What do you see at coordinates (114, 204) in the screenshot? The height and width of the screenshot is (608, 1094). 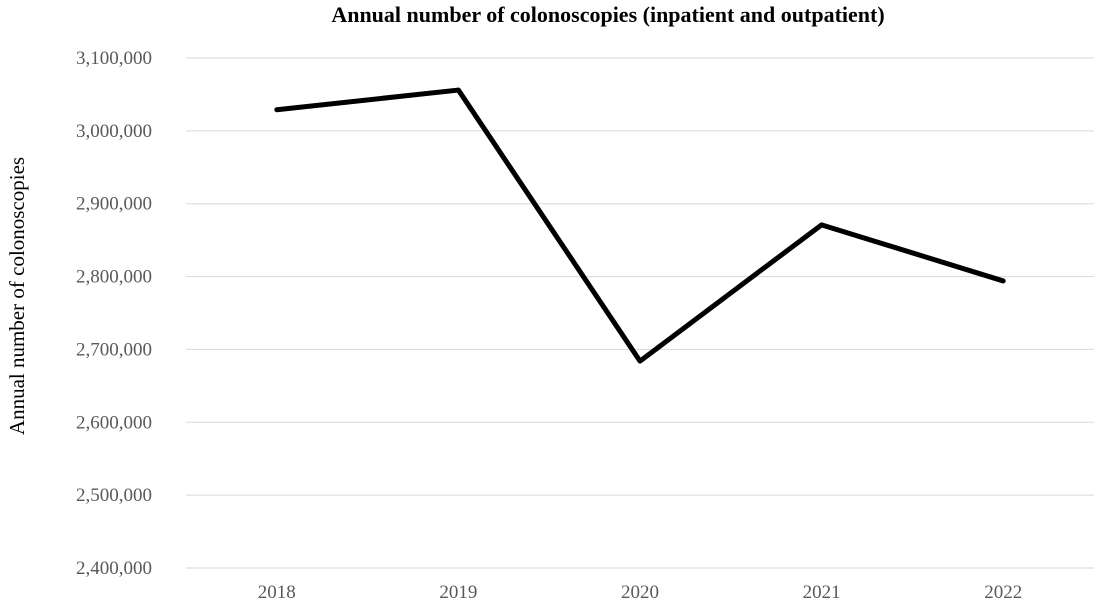 I see `y-tick-label: 2,900,000` at bounding box center [114, 204].